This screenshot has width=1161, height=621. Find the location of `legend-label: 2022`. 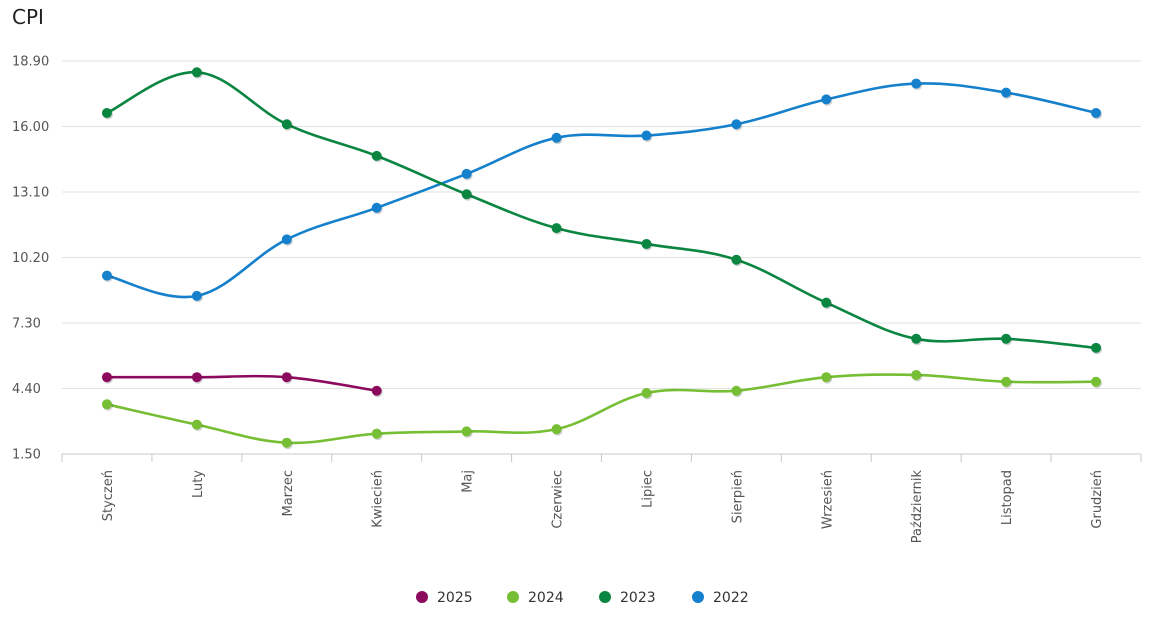

legend-label: 2022 is located at coordinates (731, 598).